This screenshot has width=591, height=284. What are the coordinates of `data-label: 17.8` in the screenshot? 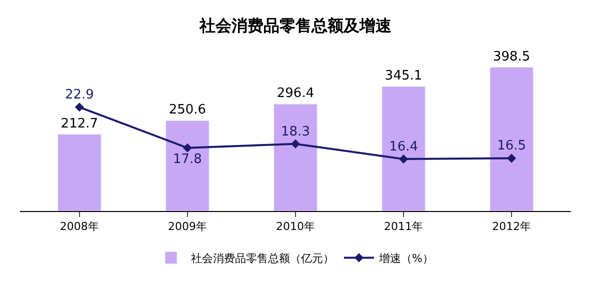 It's located at (187, 160).